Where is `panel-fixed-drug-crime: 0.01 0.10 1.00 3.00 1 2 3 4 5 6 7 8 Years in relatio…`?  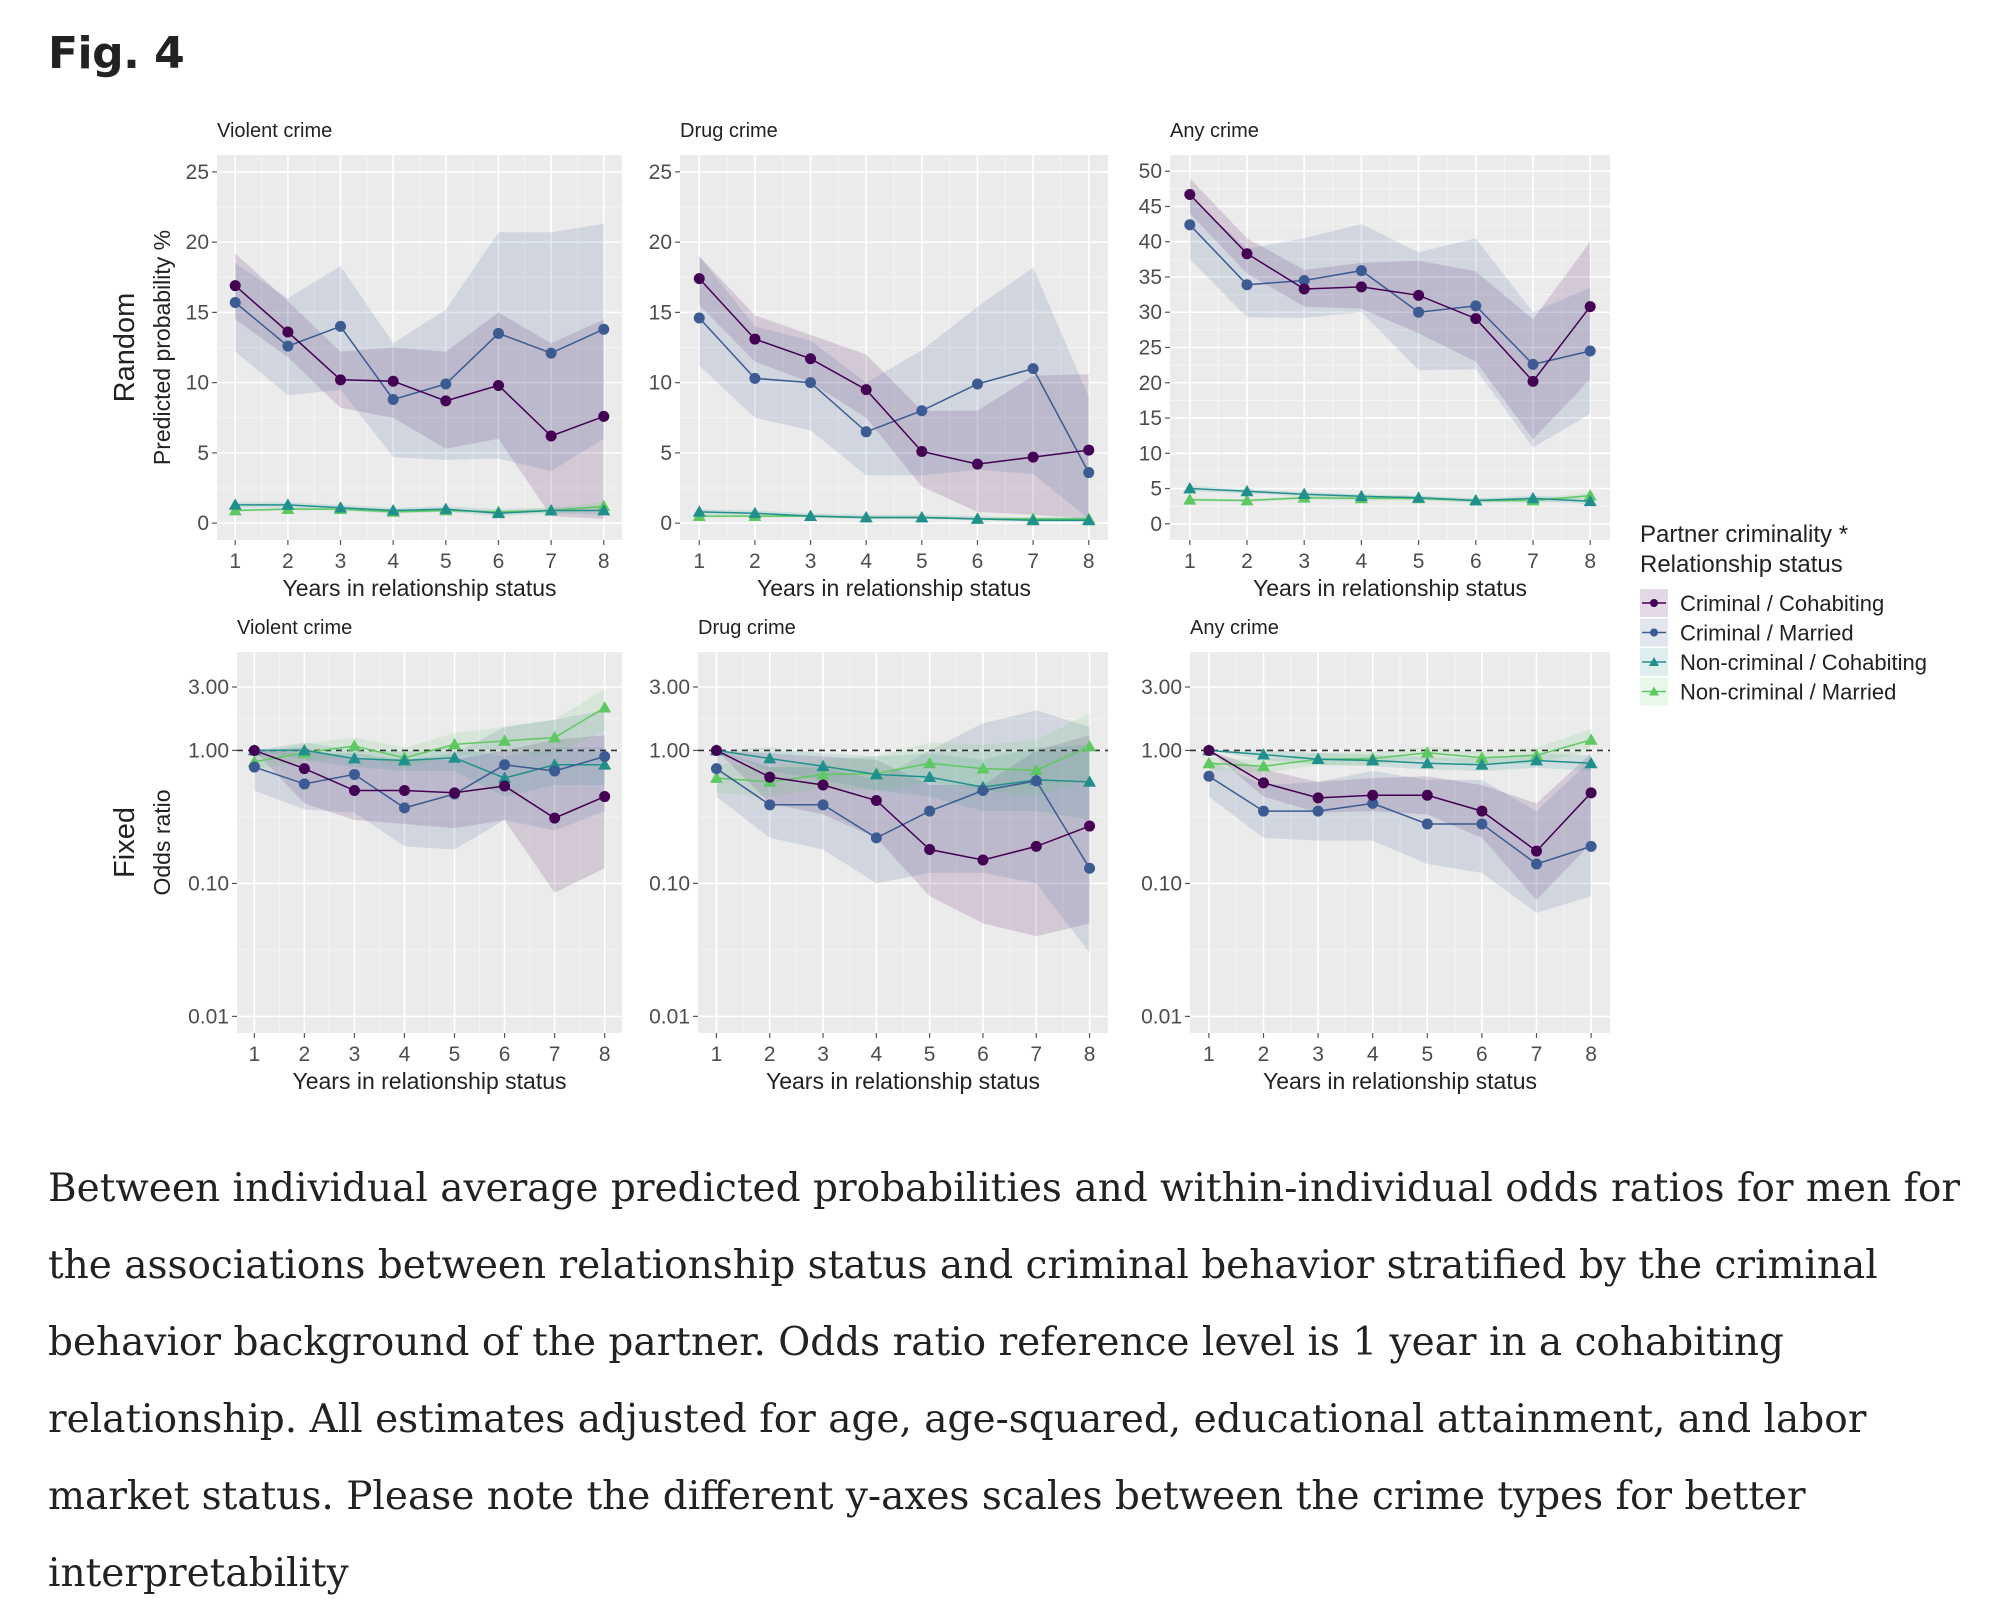 panel-fixed-drug-crime: 0.01 0.10 1.00 3.00 1 2 3 4 5 6 7 8 Years in relatio… is located at coordinates (878, 855).